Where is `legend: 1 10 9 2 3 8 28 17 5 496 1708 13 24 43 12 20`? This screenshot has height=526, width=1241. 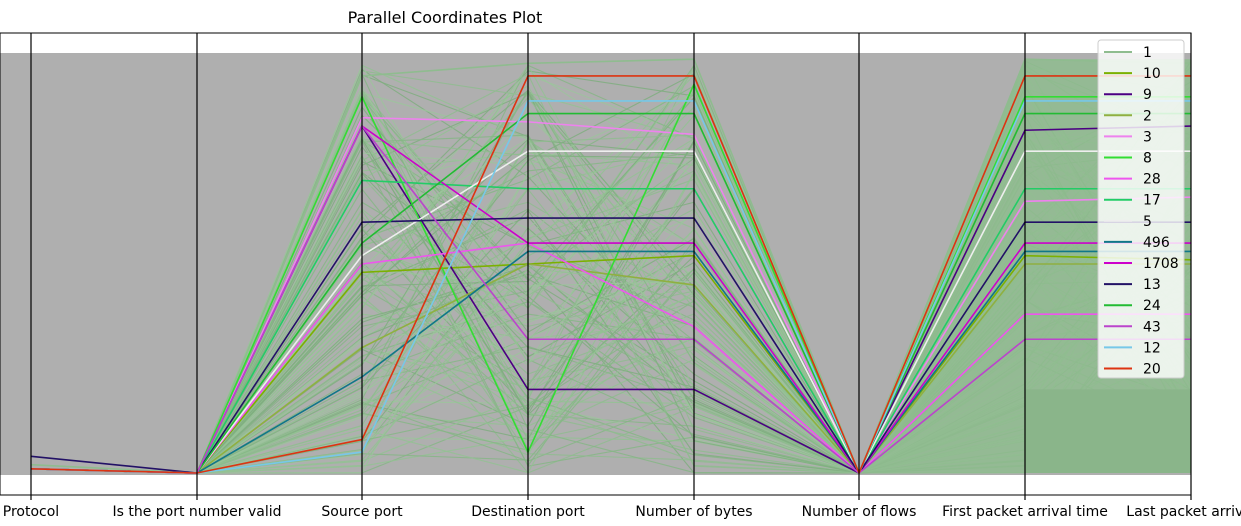
legend: 1 10 9 2 3 8 28 17 5 496 1708 13 24 43 12 20 is located at coordinates (1141, 209).